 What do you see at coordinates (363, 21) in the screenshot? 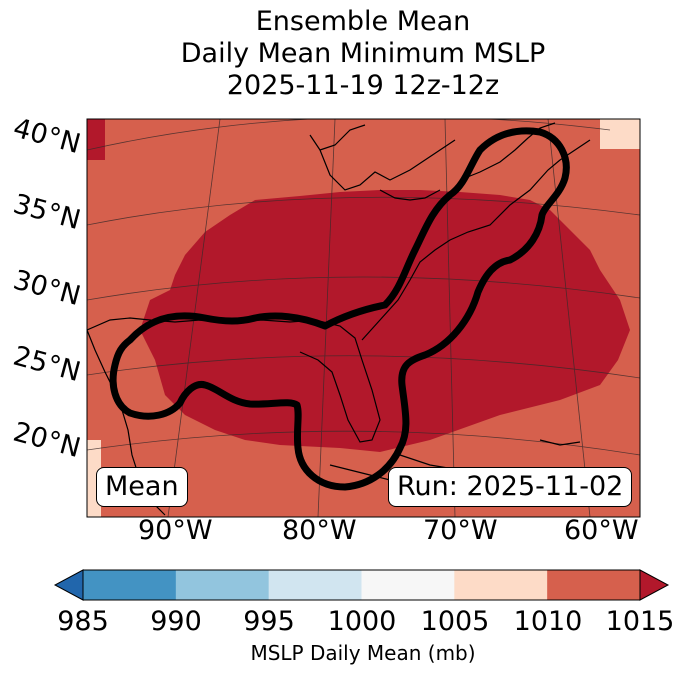
I see `title-line-1: Ensemble Mean` at bounding box center [363, 21].